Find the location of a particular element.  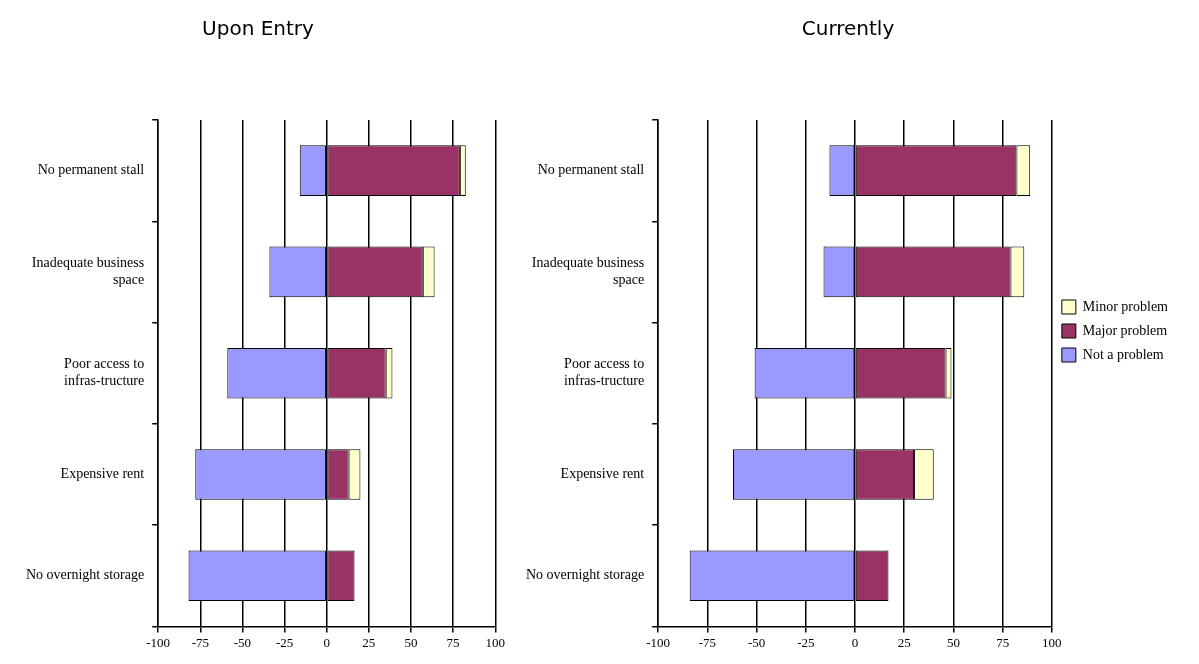

chart-title: Currently is located at coordinates (848, 28).